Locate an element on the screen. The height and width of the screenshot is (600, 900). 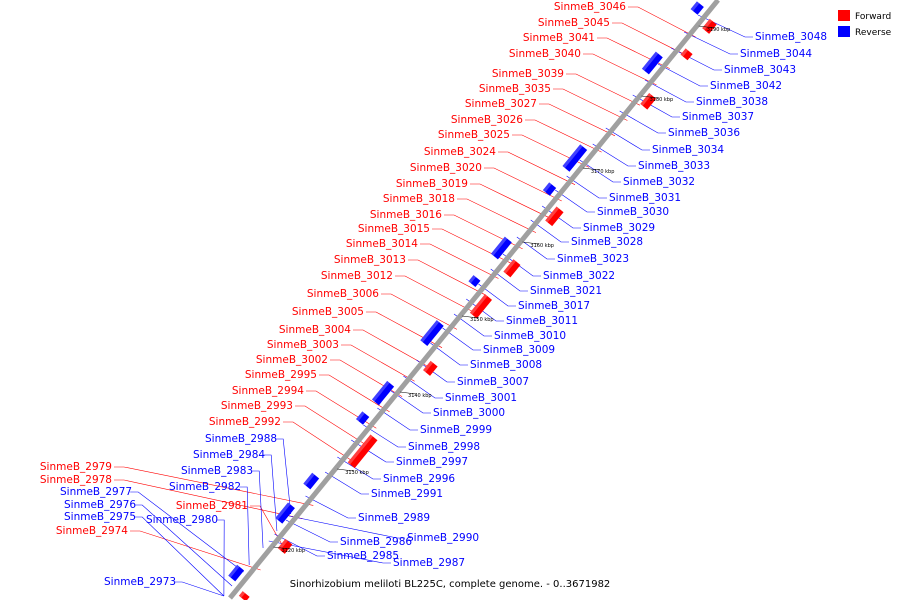
reverse-gene-label: SinmeB_3009 is located at coordinates (519, 350).